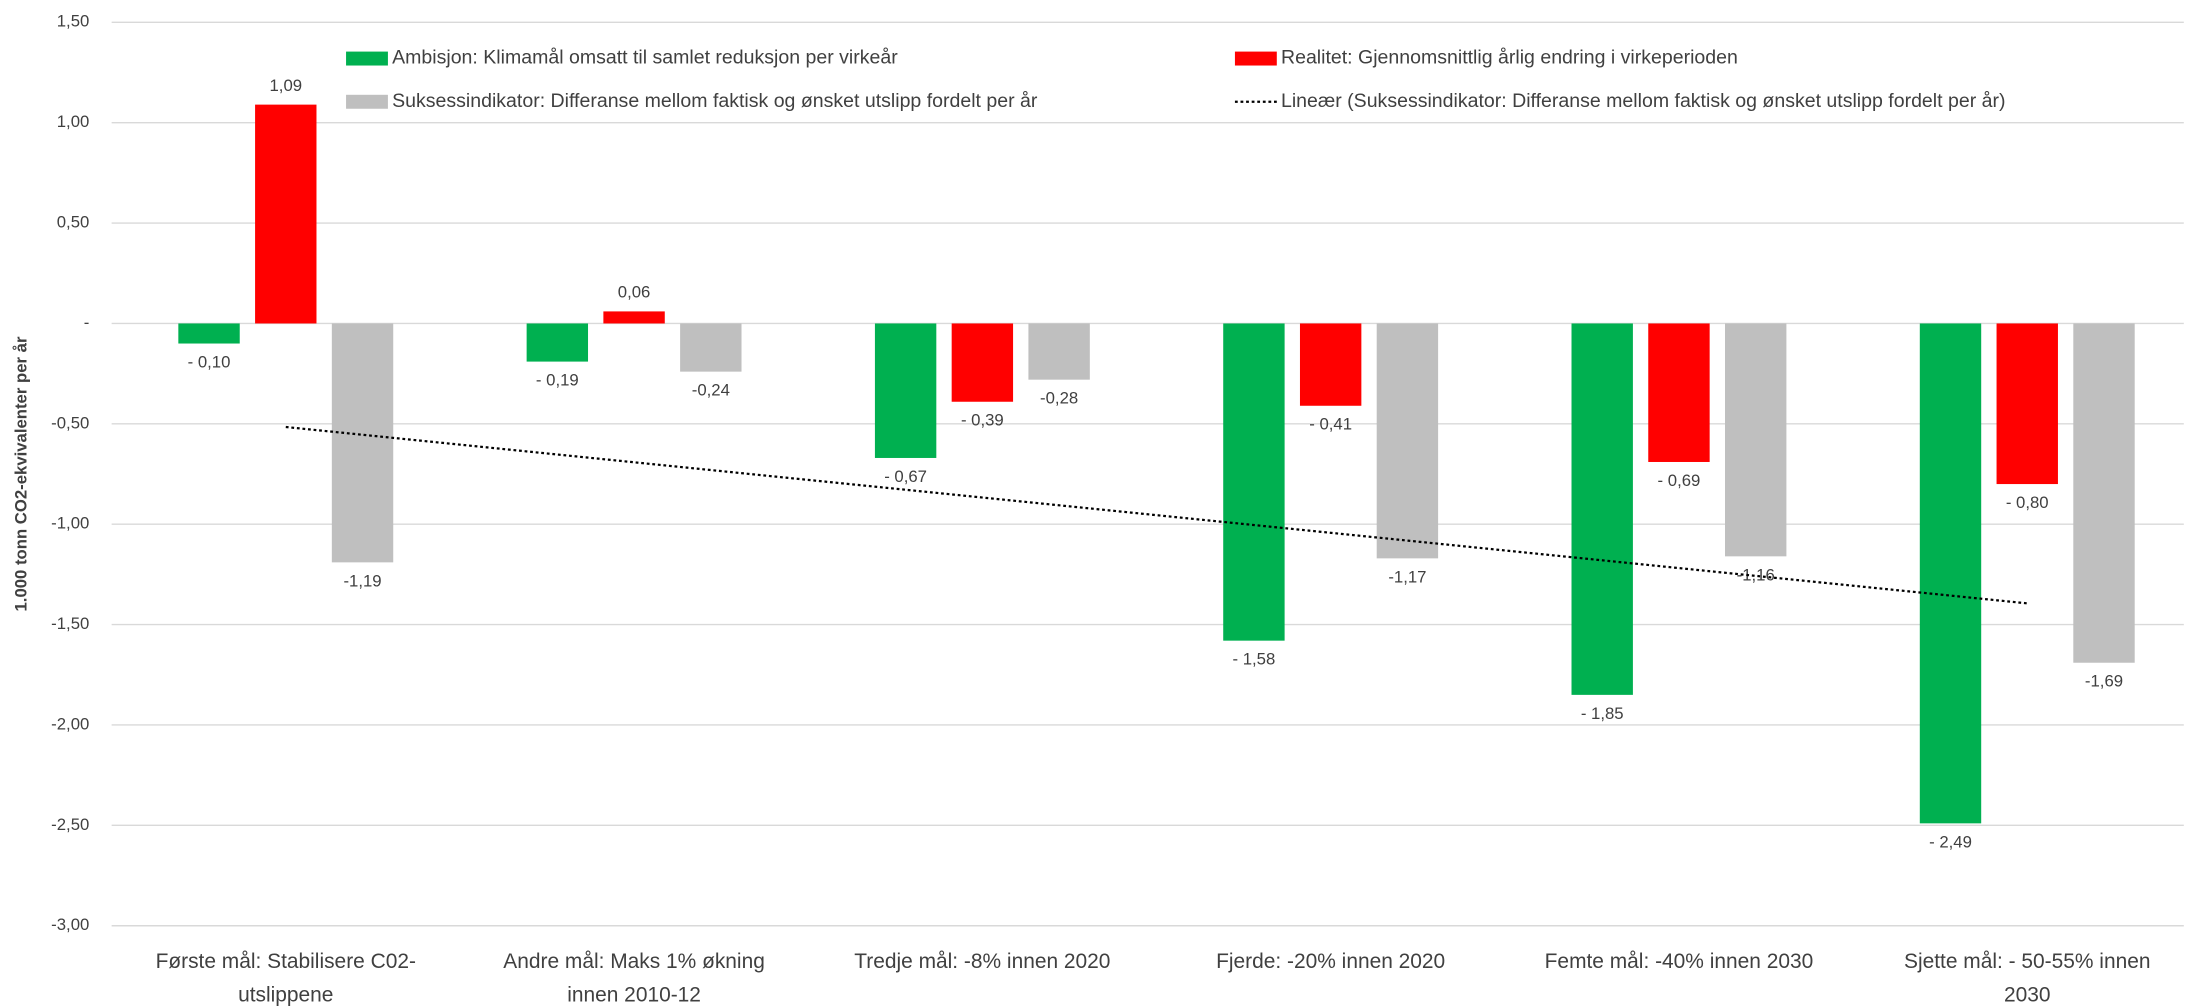 The height and width of the screenshot is (1008, 2188). What do you see at coordinates (2027, 978) in the screenshot?
I see `x-tick-label: Sjette mål: - 50-55% innen 2030` at bounding box center [2027, 978].